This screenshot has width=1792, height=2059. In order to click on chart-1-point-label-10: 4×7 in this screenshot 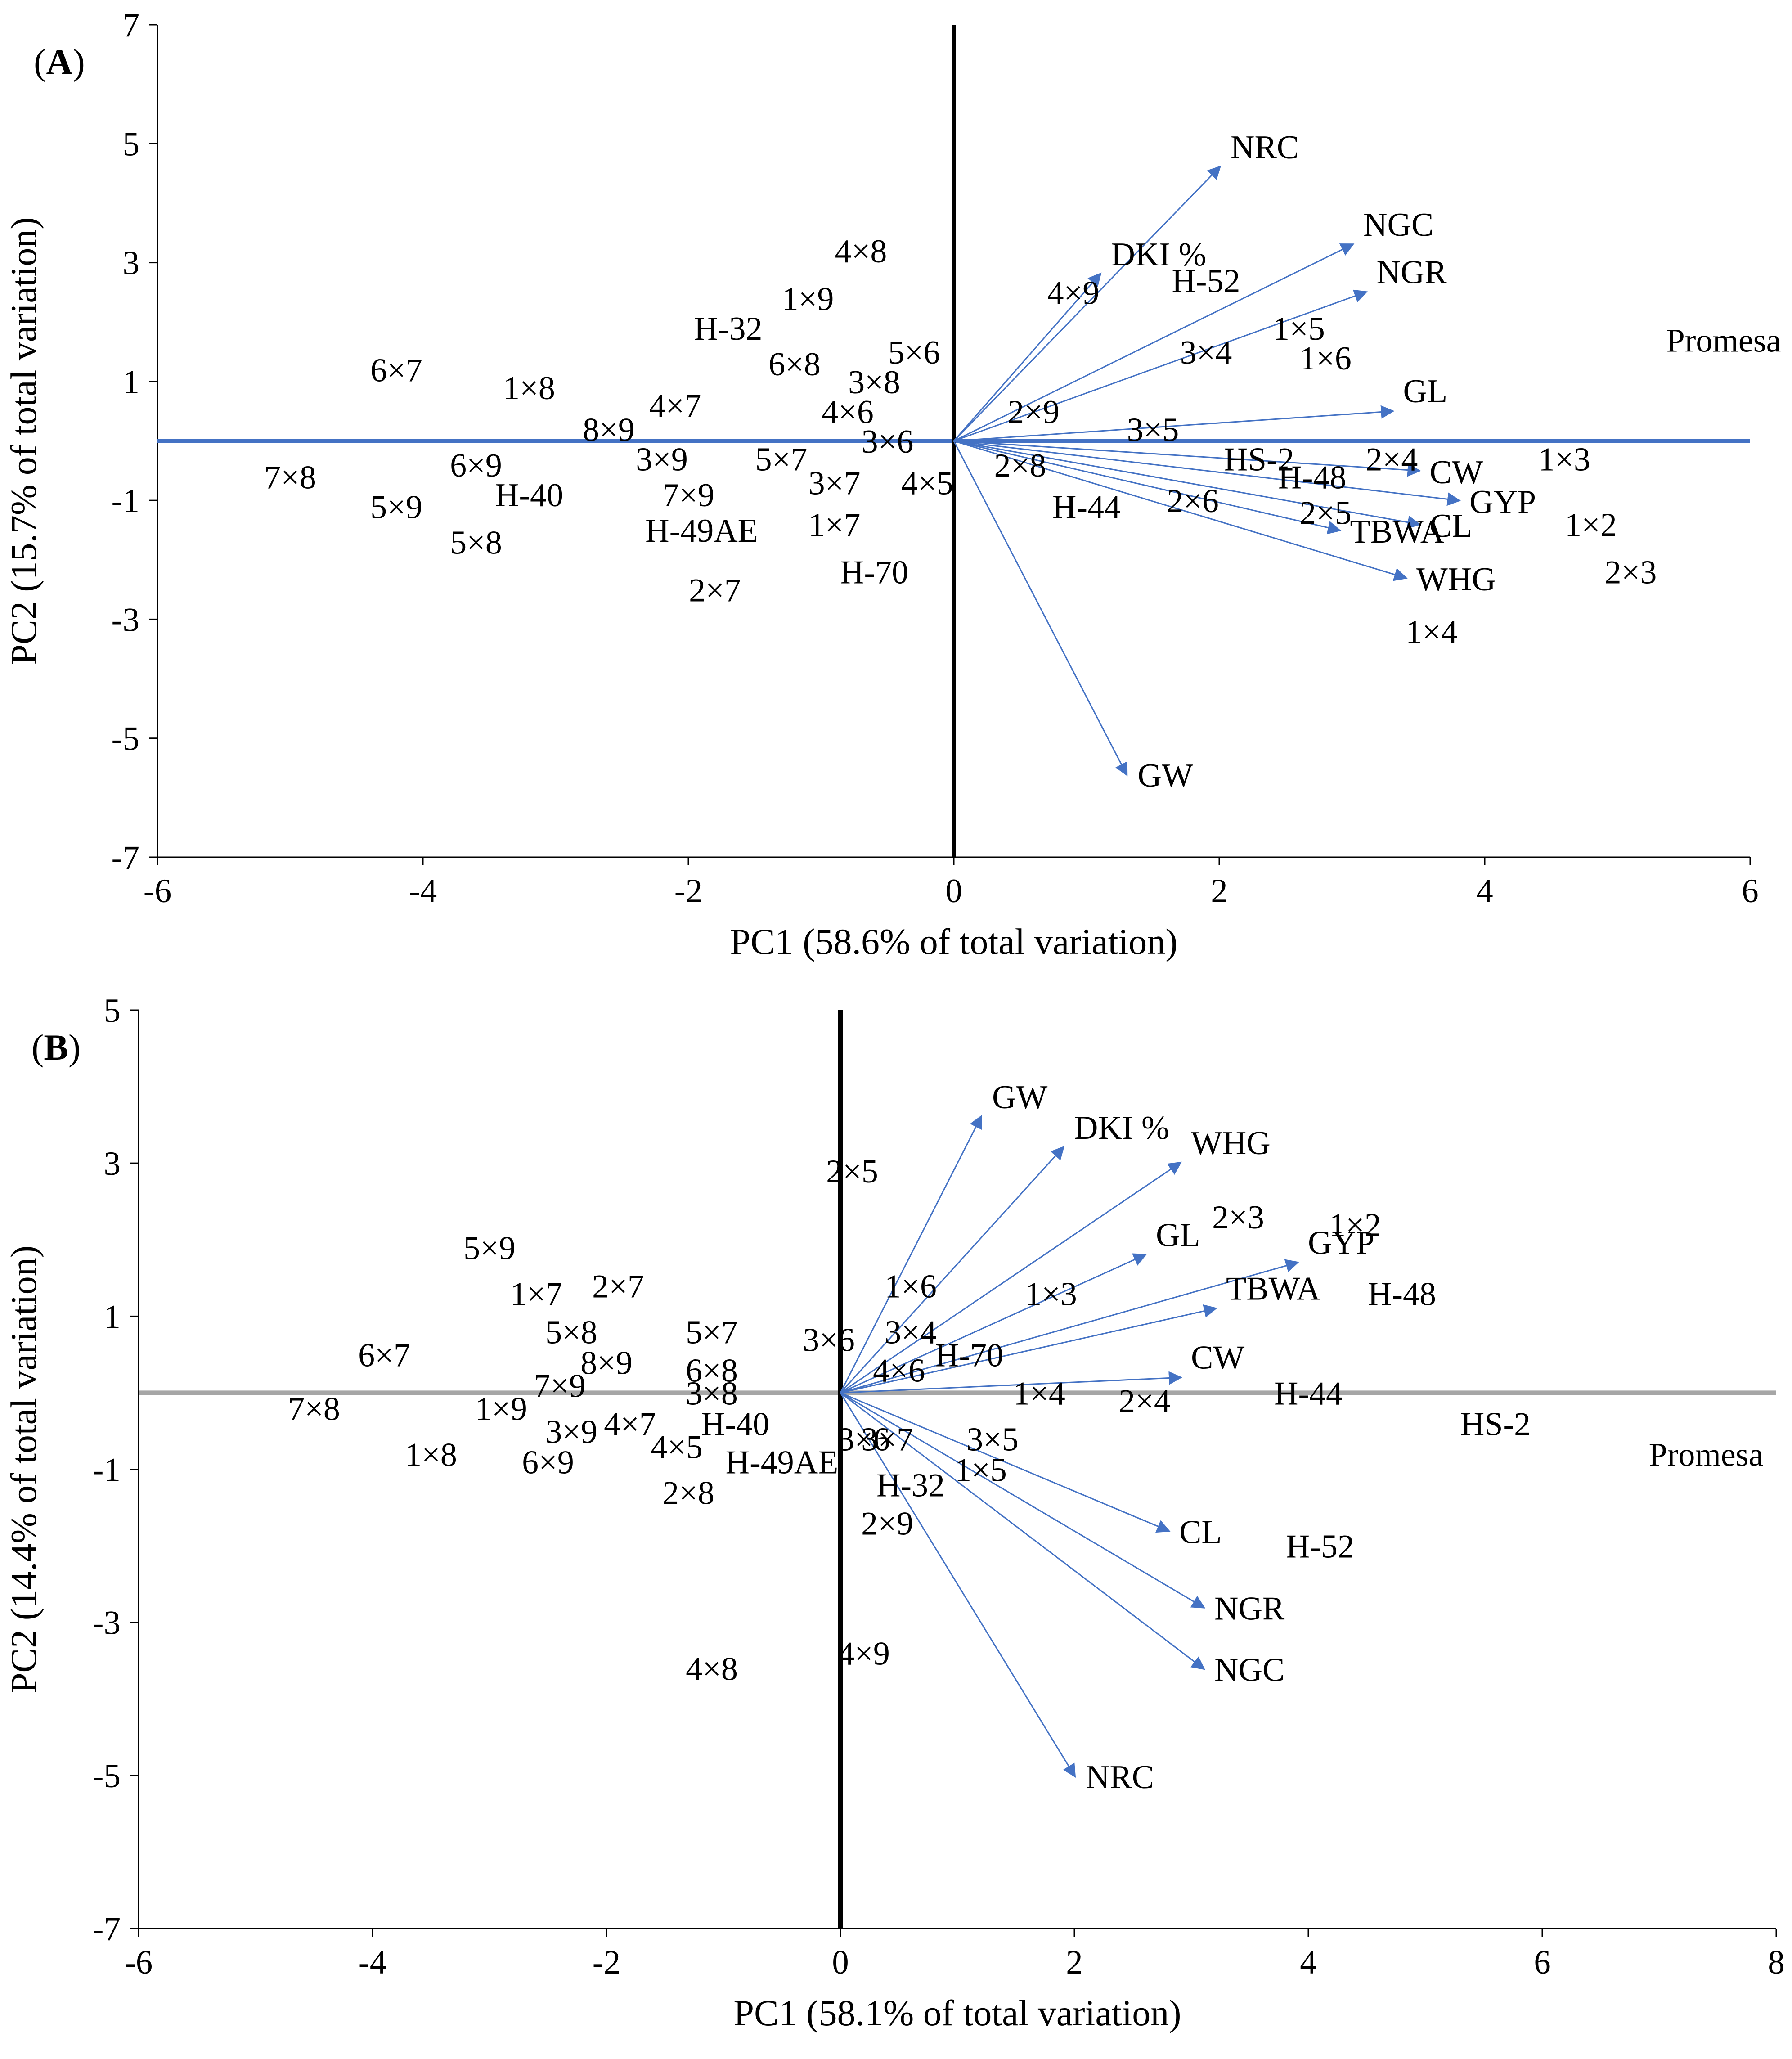, I will do `click(630, 1425)`.